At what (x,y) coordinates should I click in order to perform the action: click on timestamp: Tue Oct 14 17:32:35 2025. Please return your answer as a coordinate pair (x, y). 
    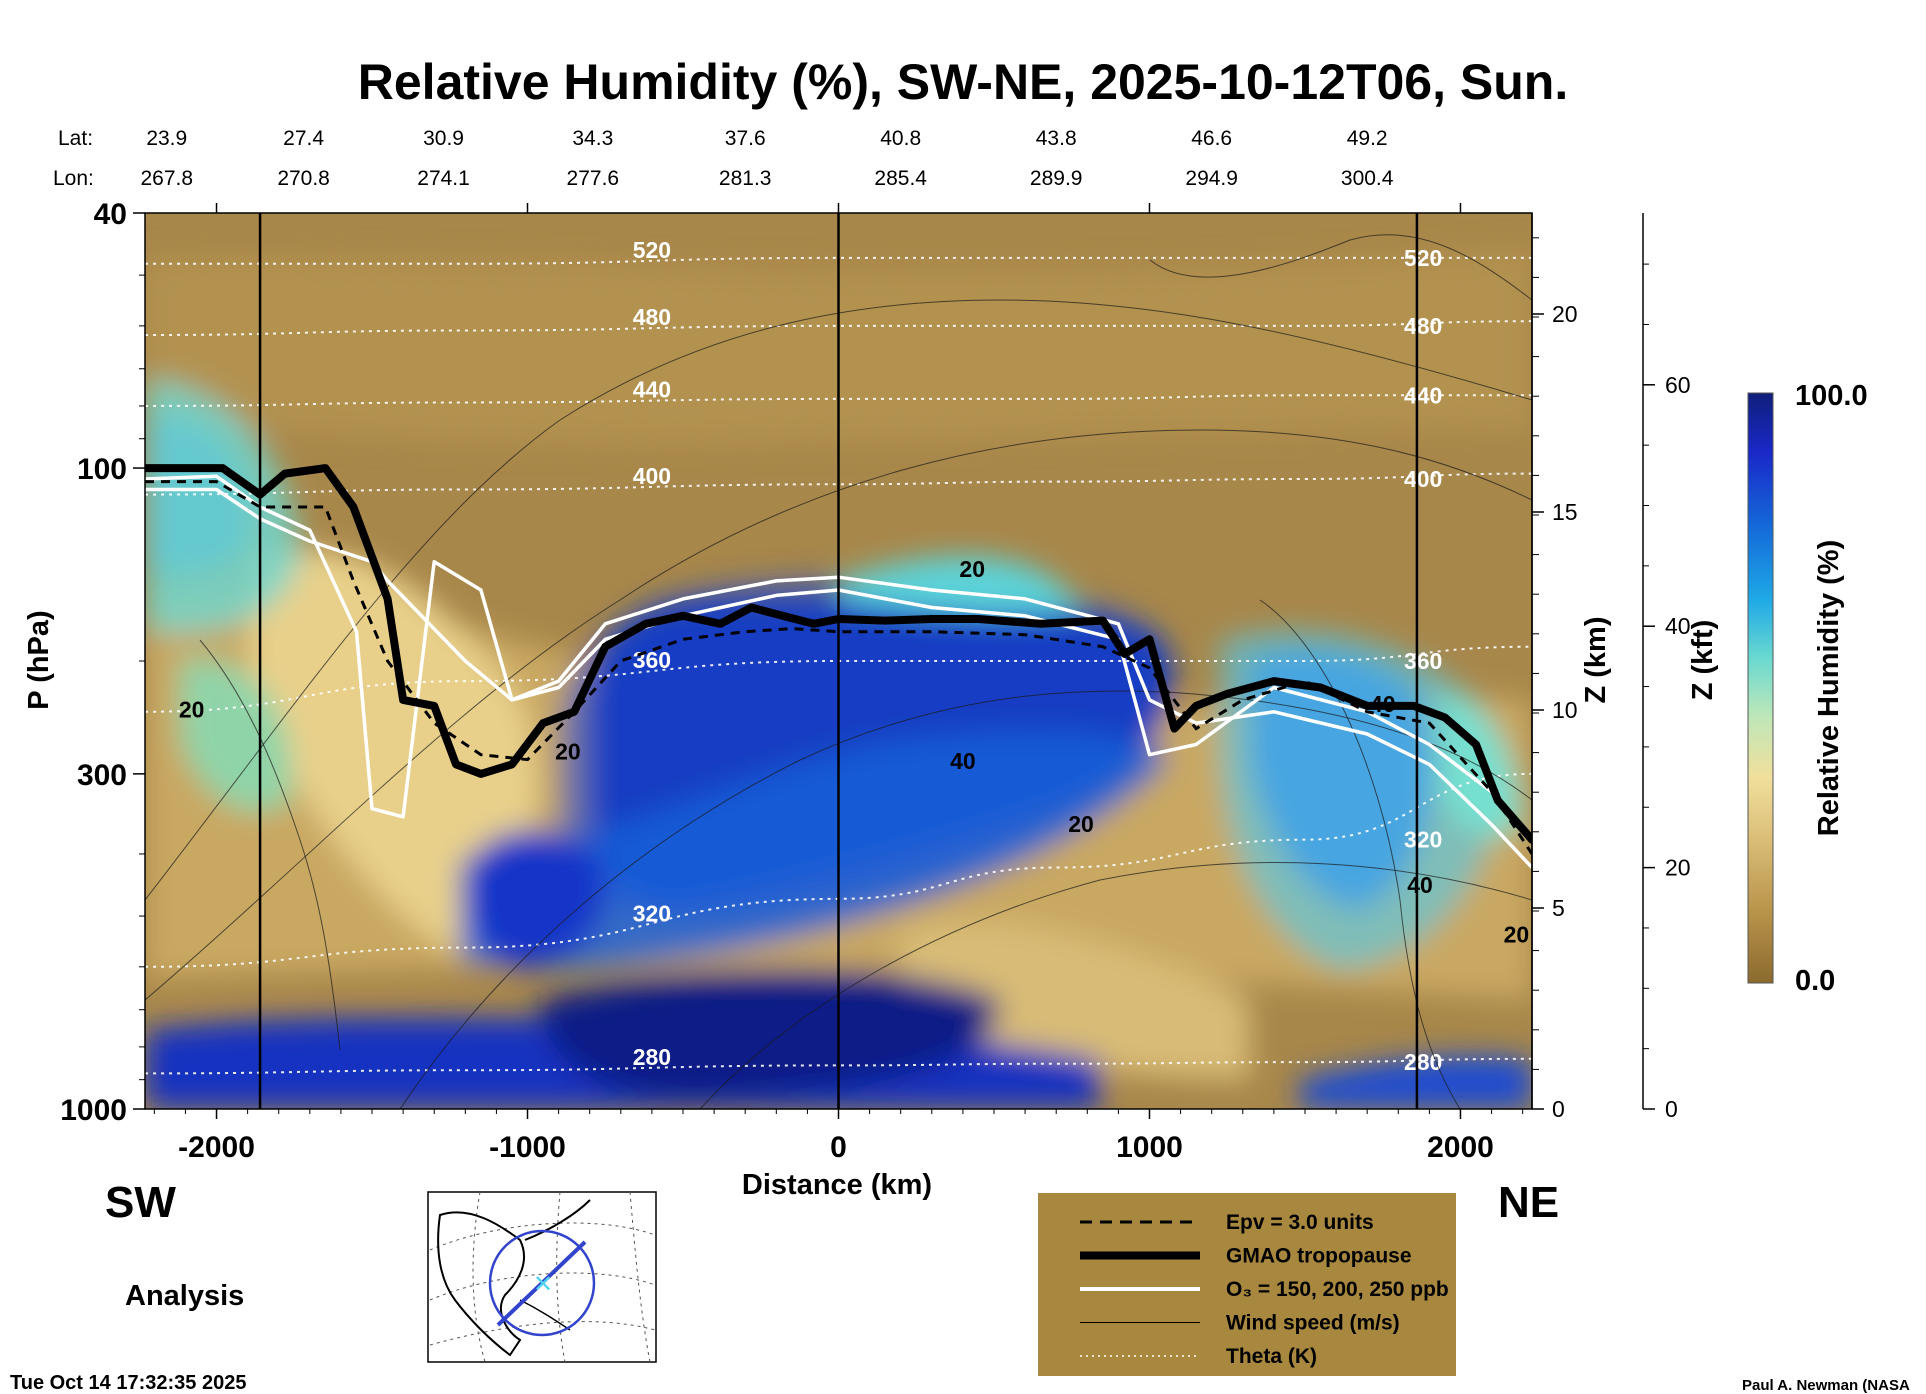
    Looking at the image, I should click on (128, 1383).